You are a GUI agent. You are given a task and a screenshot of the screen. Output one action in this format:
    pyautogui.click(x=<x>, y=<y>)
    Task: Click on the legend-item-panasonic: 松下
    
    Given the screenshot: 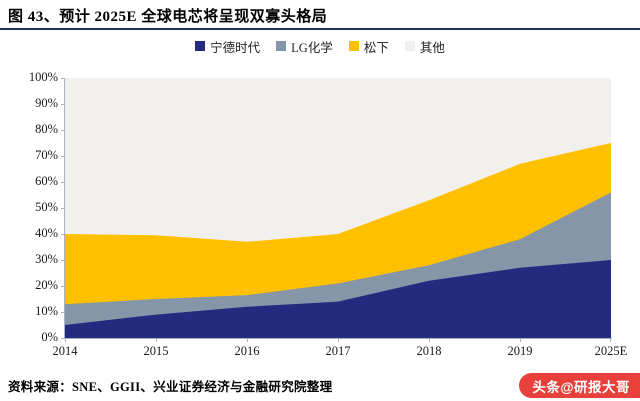 What is the action you would take?
    pyautogui.click(x=368, y=46)
    